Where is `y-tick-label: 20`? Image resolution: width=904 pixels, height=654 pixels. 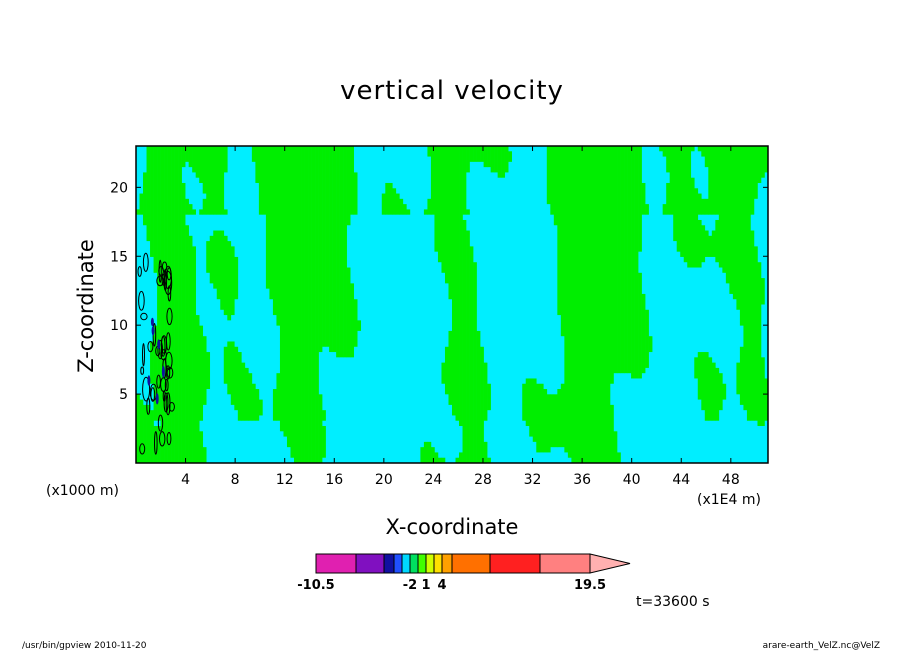
y-tick-label: 20 is located at coordinates (119, 188).